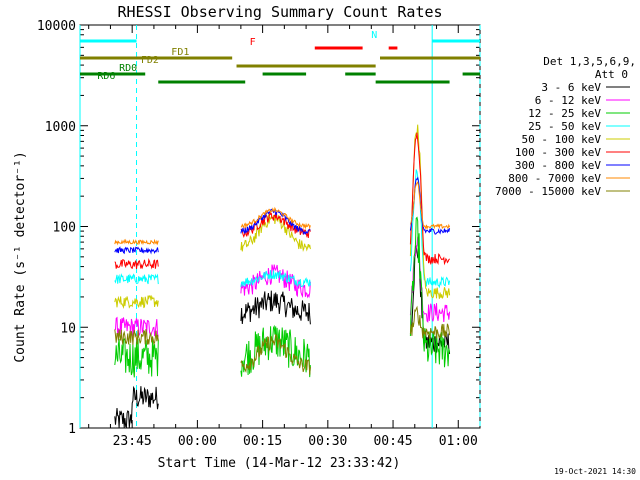 The image size is (640, 480). I want to click on status-flag-label: N, so click(374, 35).